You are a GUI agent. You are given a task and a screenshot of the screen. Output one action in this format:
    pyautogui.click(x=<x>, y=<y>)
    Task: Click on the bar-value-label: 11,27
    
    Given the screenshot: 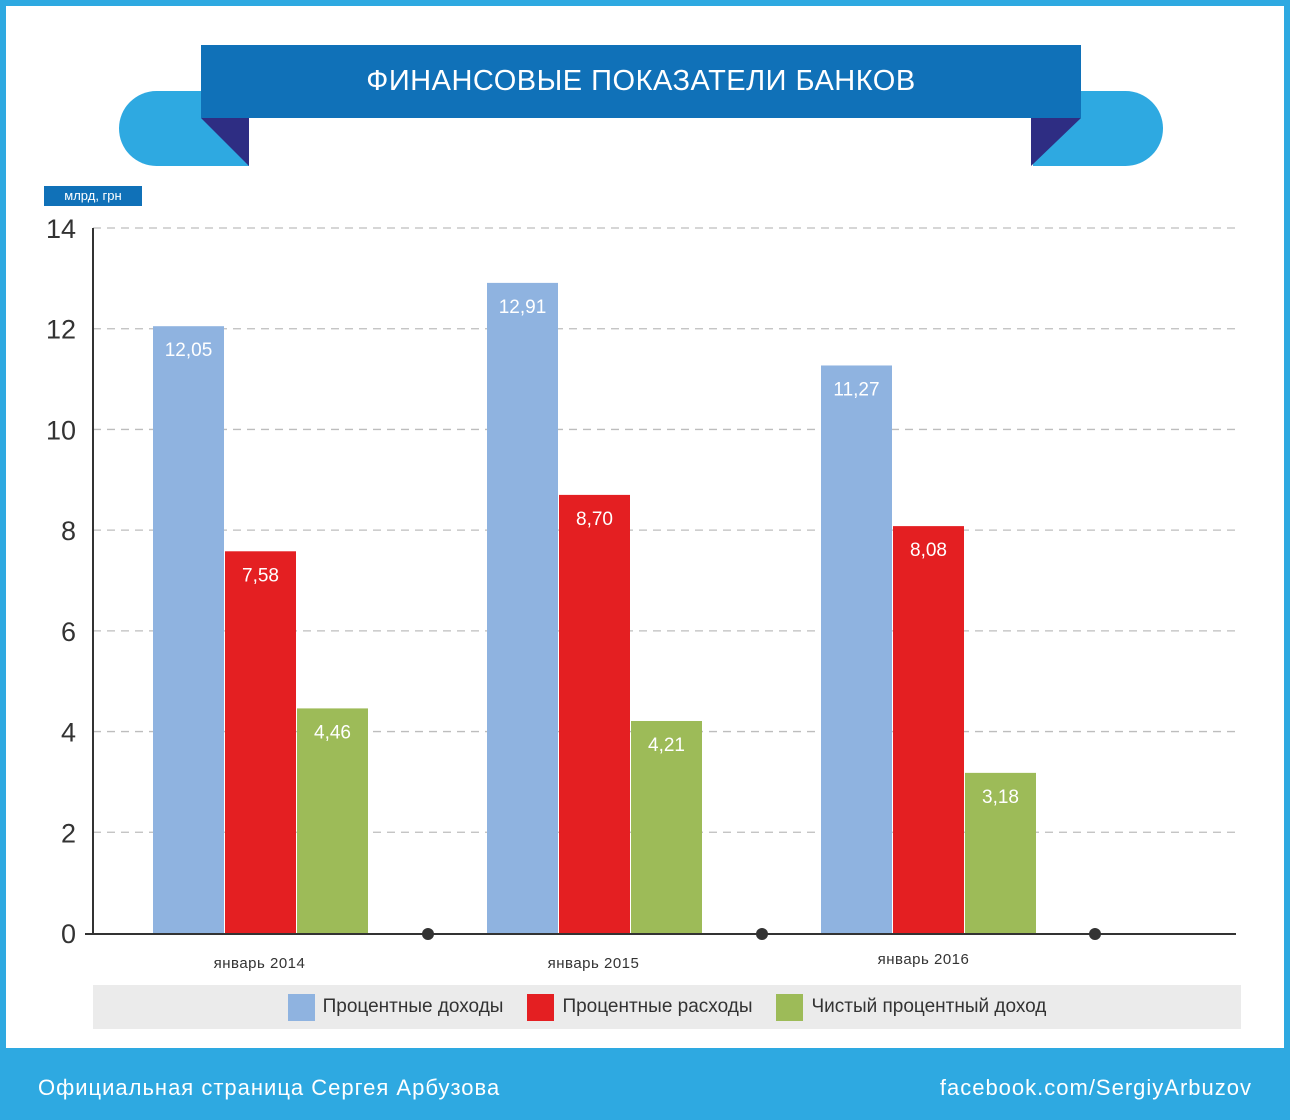 What is the action you would take?
    pyautogui.click(x=856, y=389)
    